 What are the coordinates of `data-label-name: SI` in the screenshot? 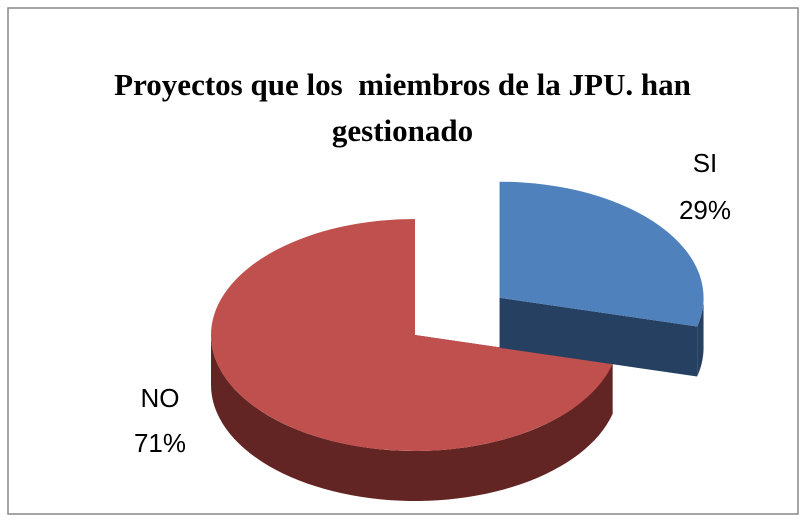 It's located at (705, 163).